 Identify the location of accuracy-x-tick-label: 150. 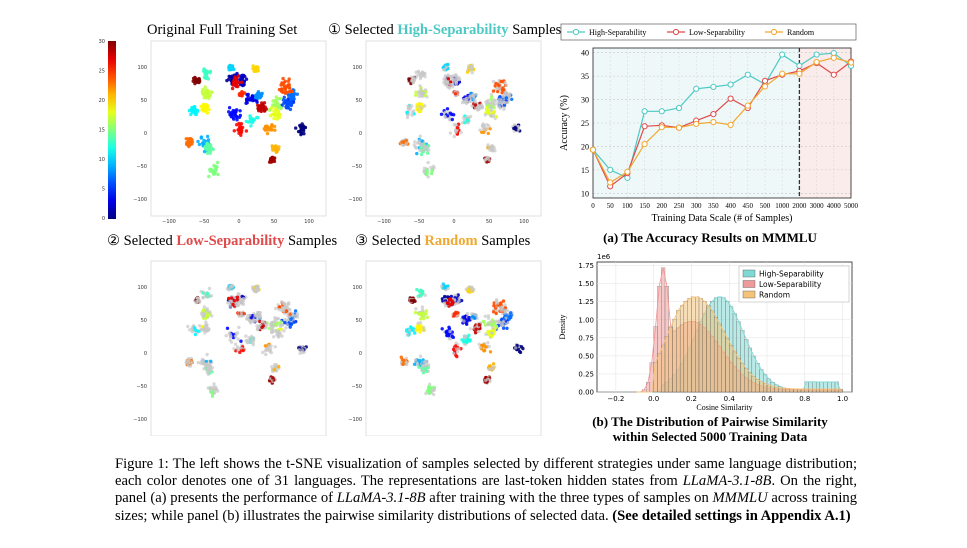
(644, 206).